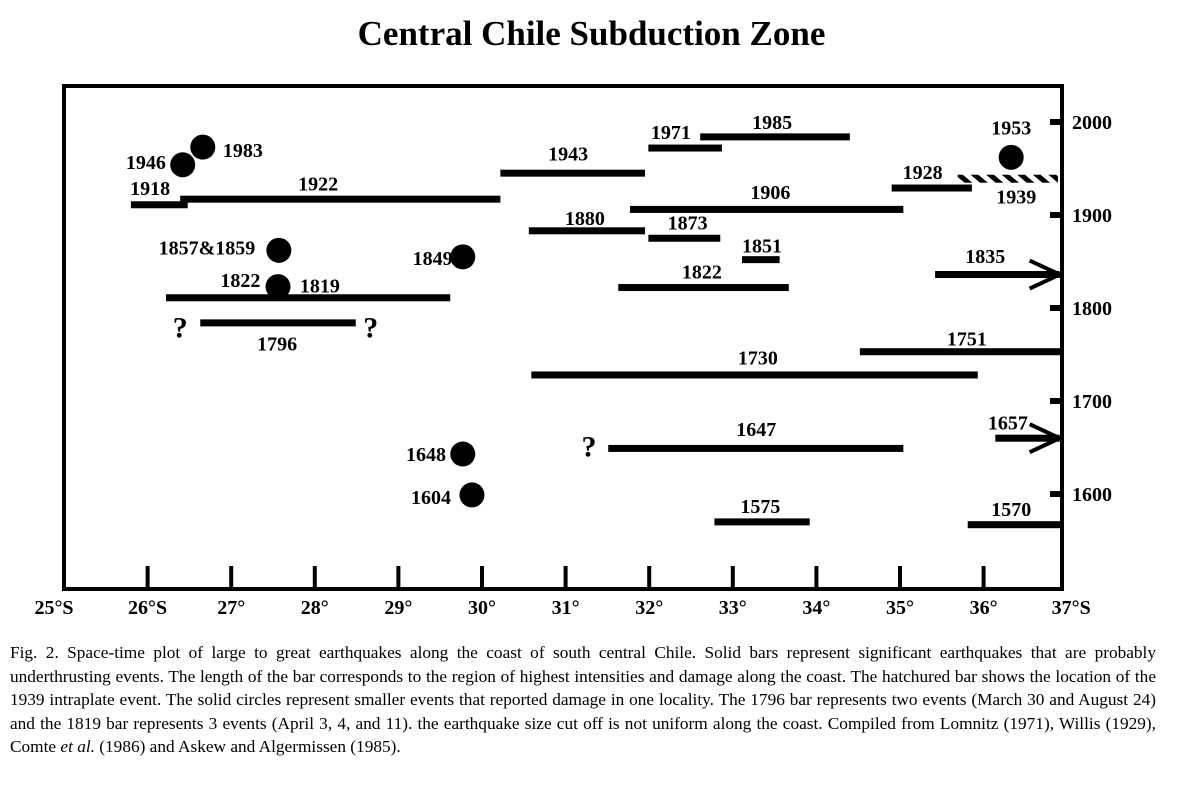 This screenshot has height=804, width=1183. What do you see at coordinates (760, 507) in the screenshot?
I see `bar-label: 1575` at bounding box center [760, 507].